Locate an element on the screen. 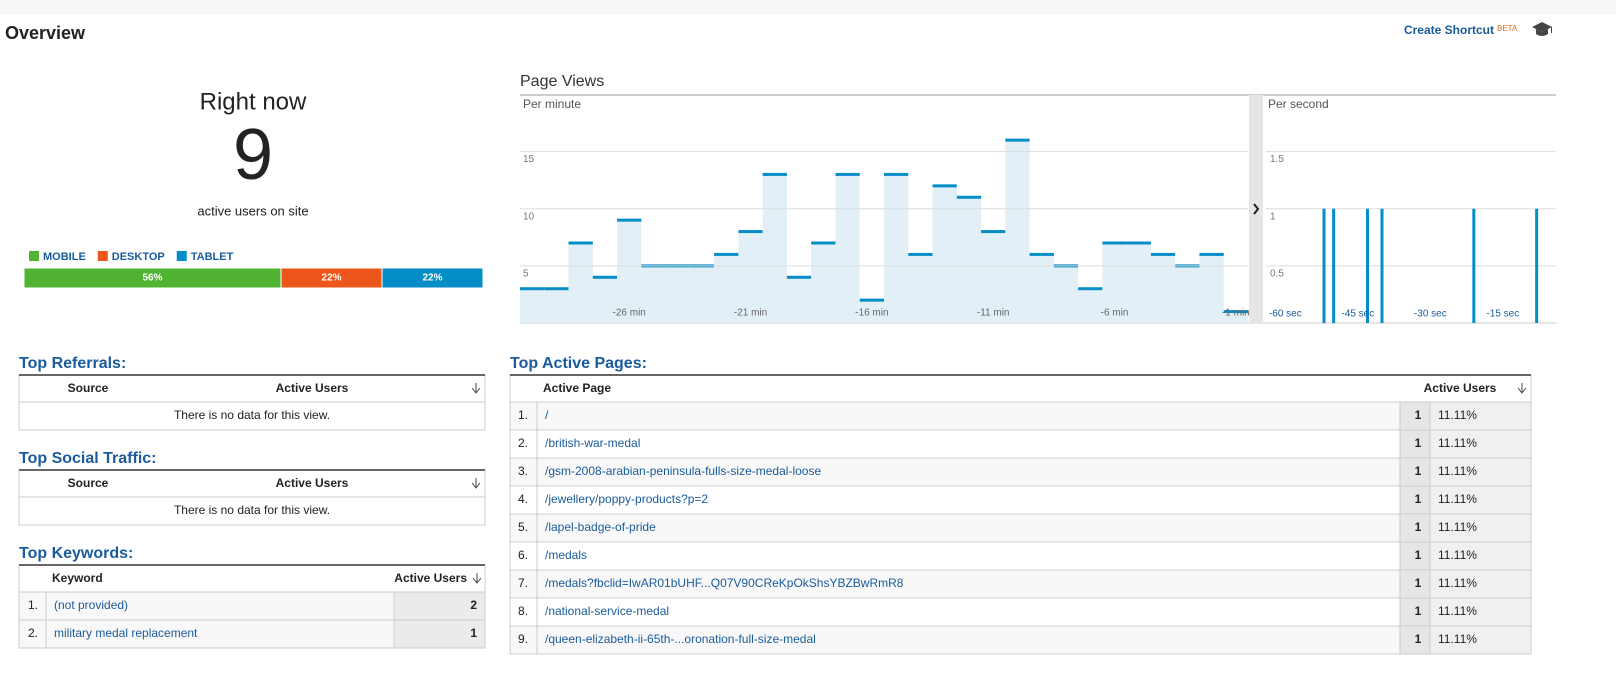 The image size is (1616, 689). panel-toggle is located at coordinates (1256, 209).